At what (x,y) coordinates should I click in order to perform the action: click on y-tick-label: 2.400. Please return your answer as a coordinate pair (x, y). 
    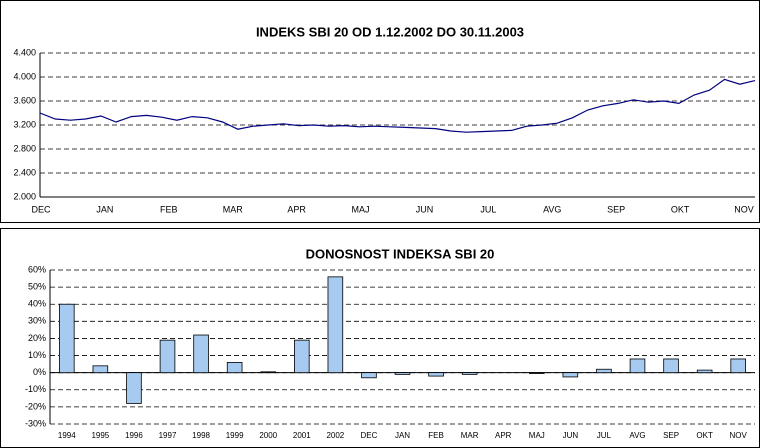
    Looking at the image, I should click on (24, 172).